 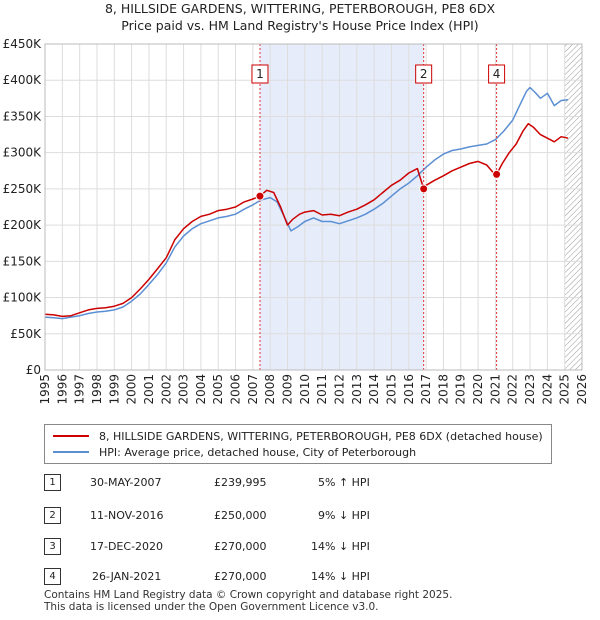 I want to click on y-tick-label: £150K, so click(x=23, y=261).